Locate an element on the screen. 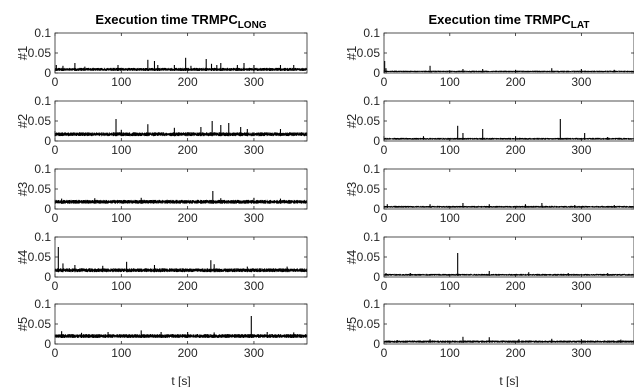 The width and height of the screenshot is (634, 387). column-title: Execution time TRMPCLONG is located at coordinates (180, 21).